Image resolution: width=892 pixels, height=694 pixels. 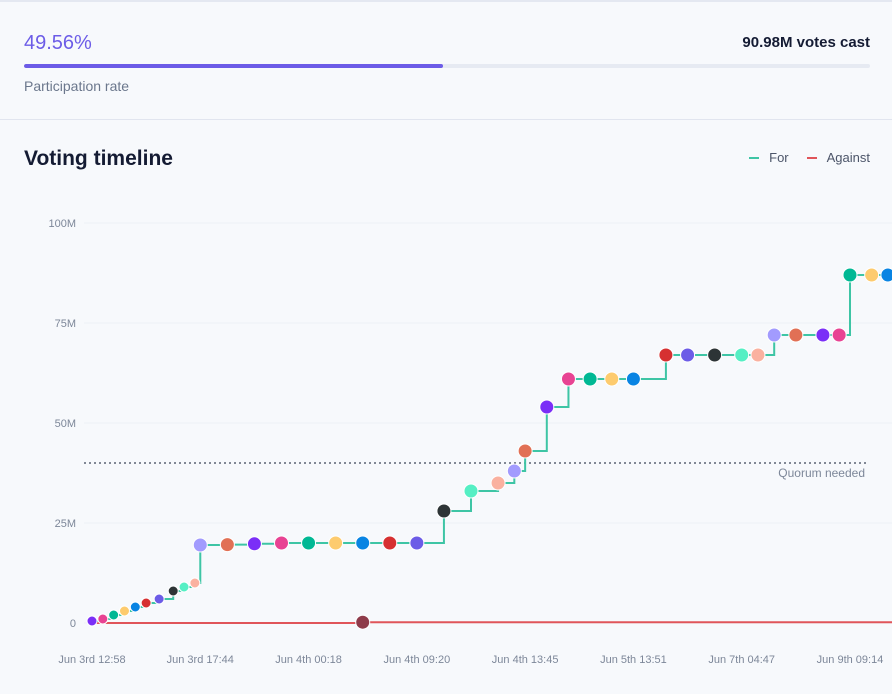 What do you see at coordinates (308, 660) in the screenshot?
I see `x-tick-label: Jun 4th 00:18` at bounding box center [308, 660].